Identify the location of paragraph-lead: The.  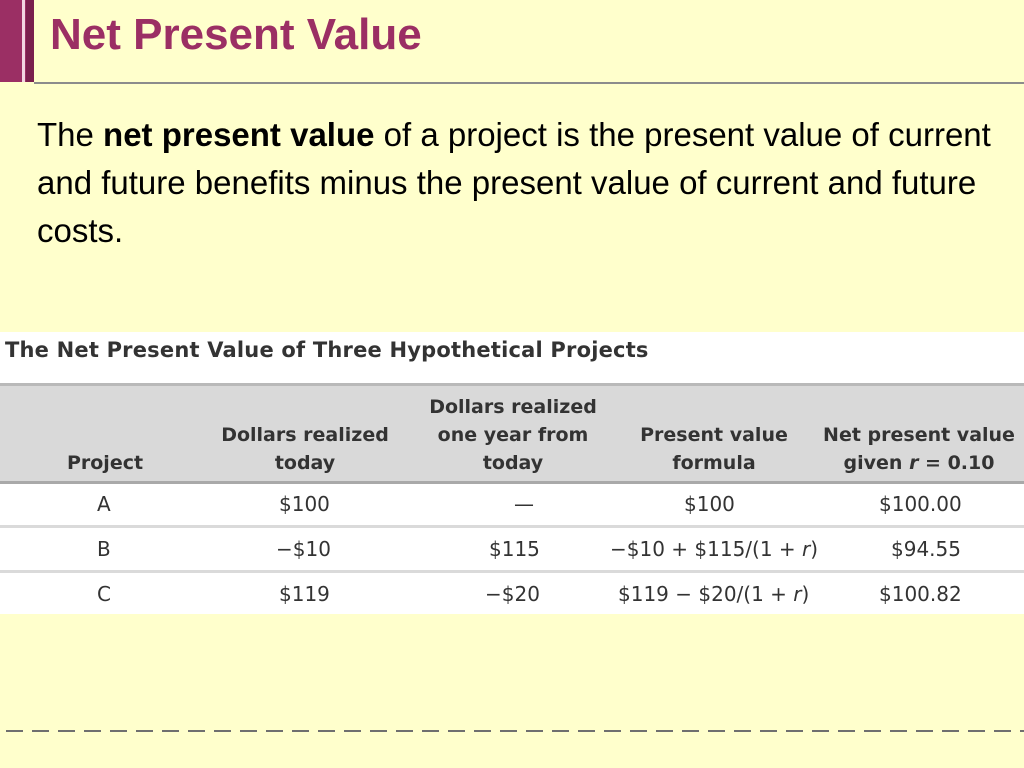
(70, 134).